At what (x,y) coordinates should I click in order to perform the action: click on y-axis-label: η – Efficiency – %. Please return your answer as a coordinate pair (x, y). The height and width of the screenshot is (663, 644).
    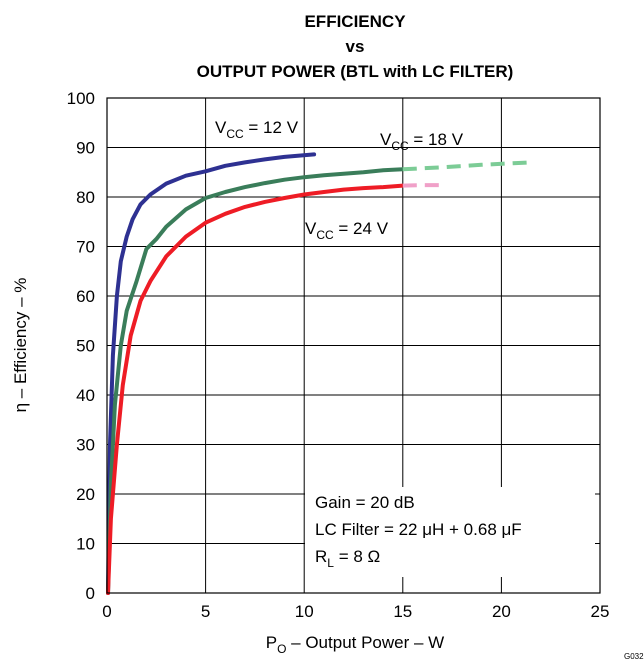
    Looking at the image, I should click on (20, 345).